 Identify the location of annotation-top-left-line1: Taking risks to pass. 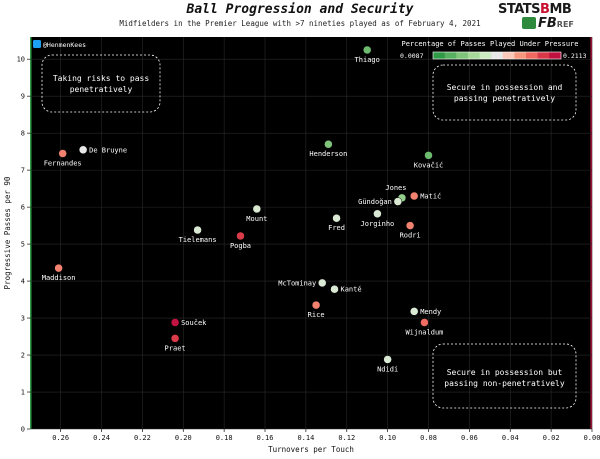
(101, 78).